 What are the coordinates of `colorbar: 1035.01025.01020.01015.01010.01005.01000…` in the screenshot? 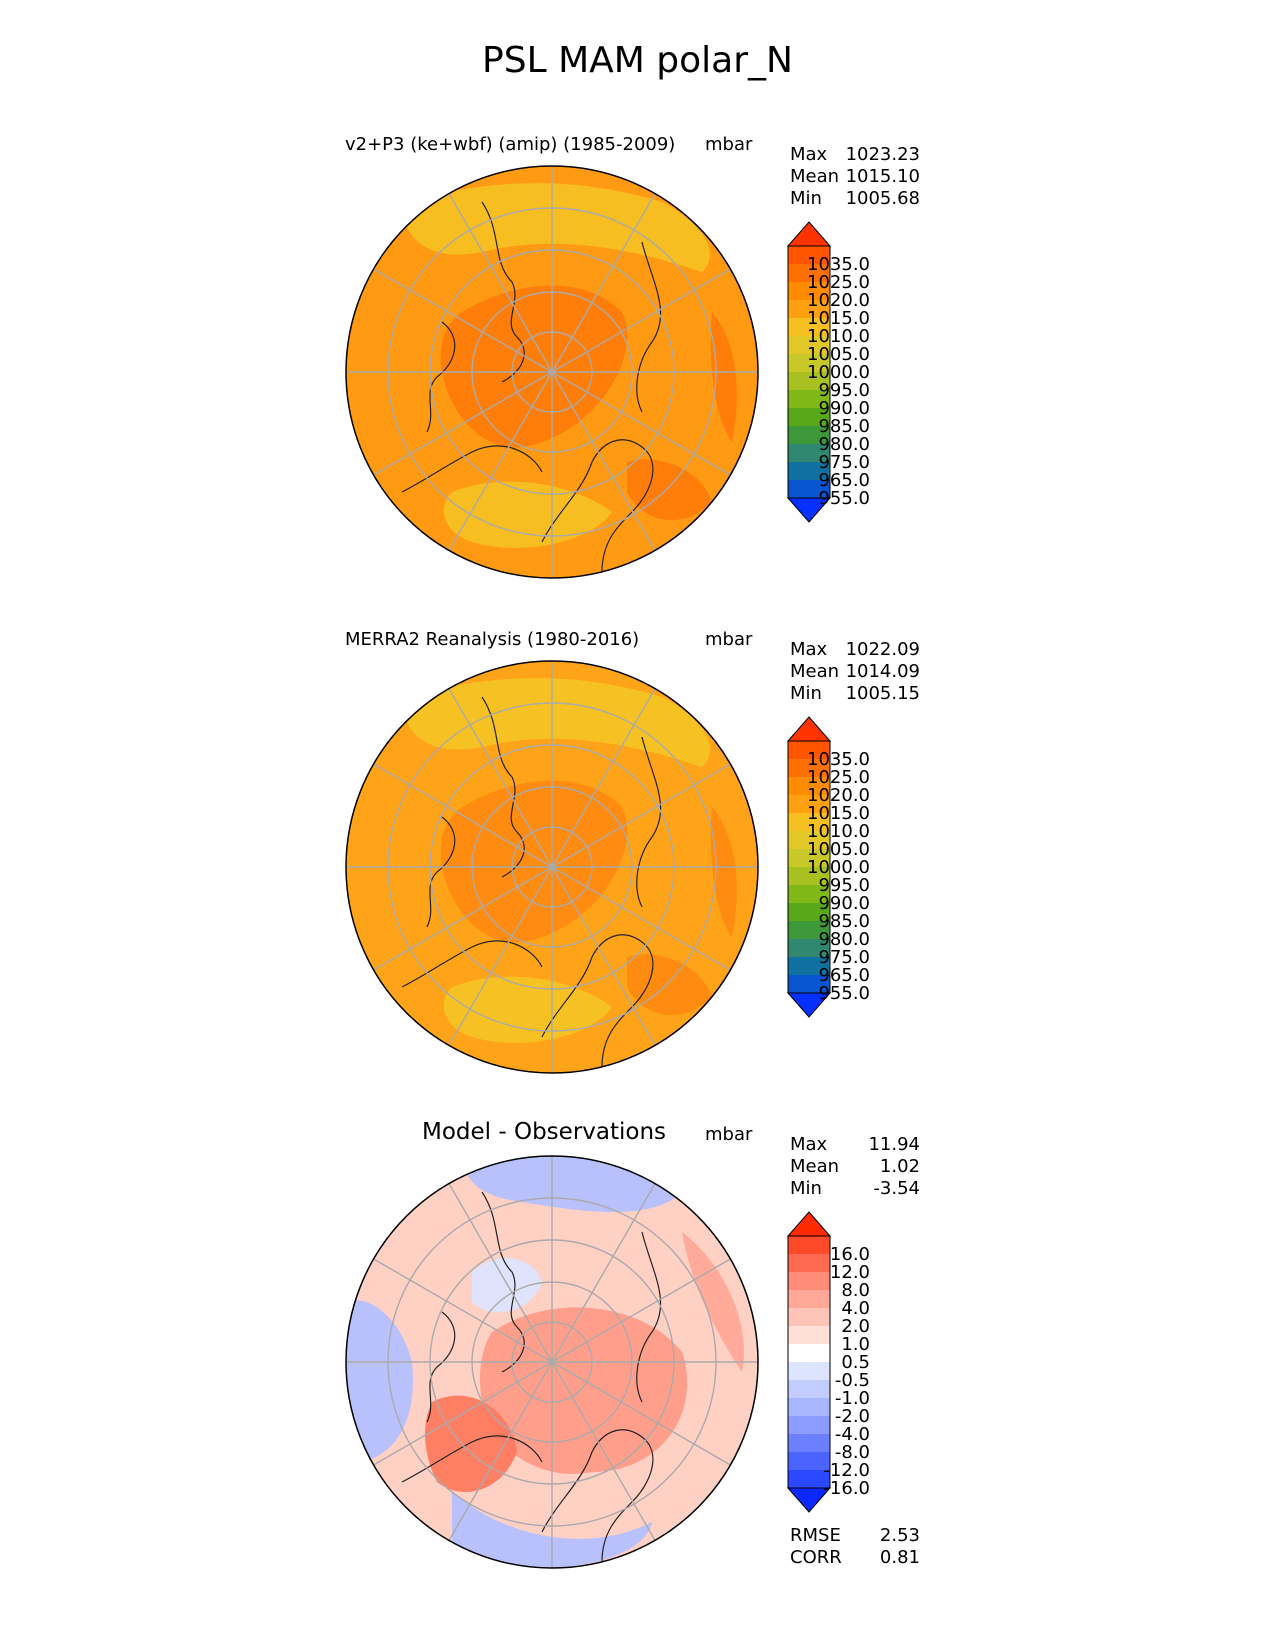 It's located at (828, 372).